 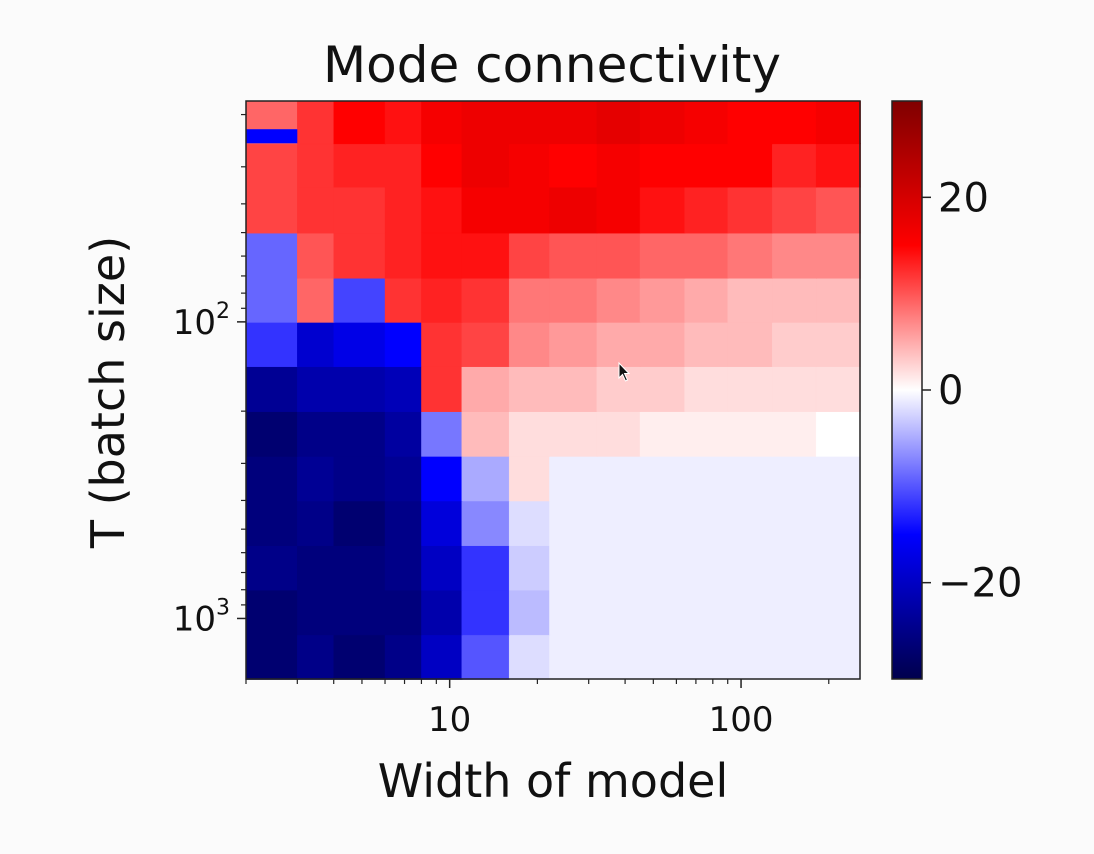 I want to click on colorbar-tick-label: −20, so click(x=980, y=584).